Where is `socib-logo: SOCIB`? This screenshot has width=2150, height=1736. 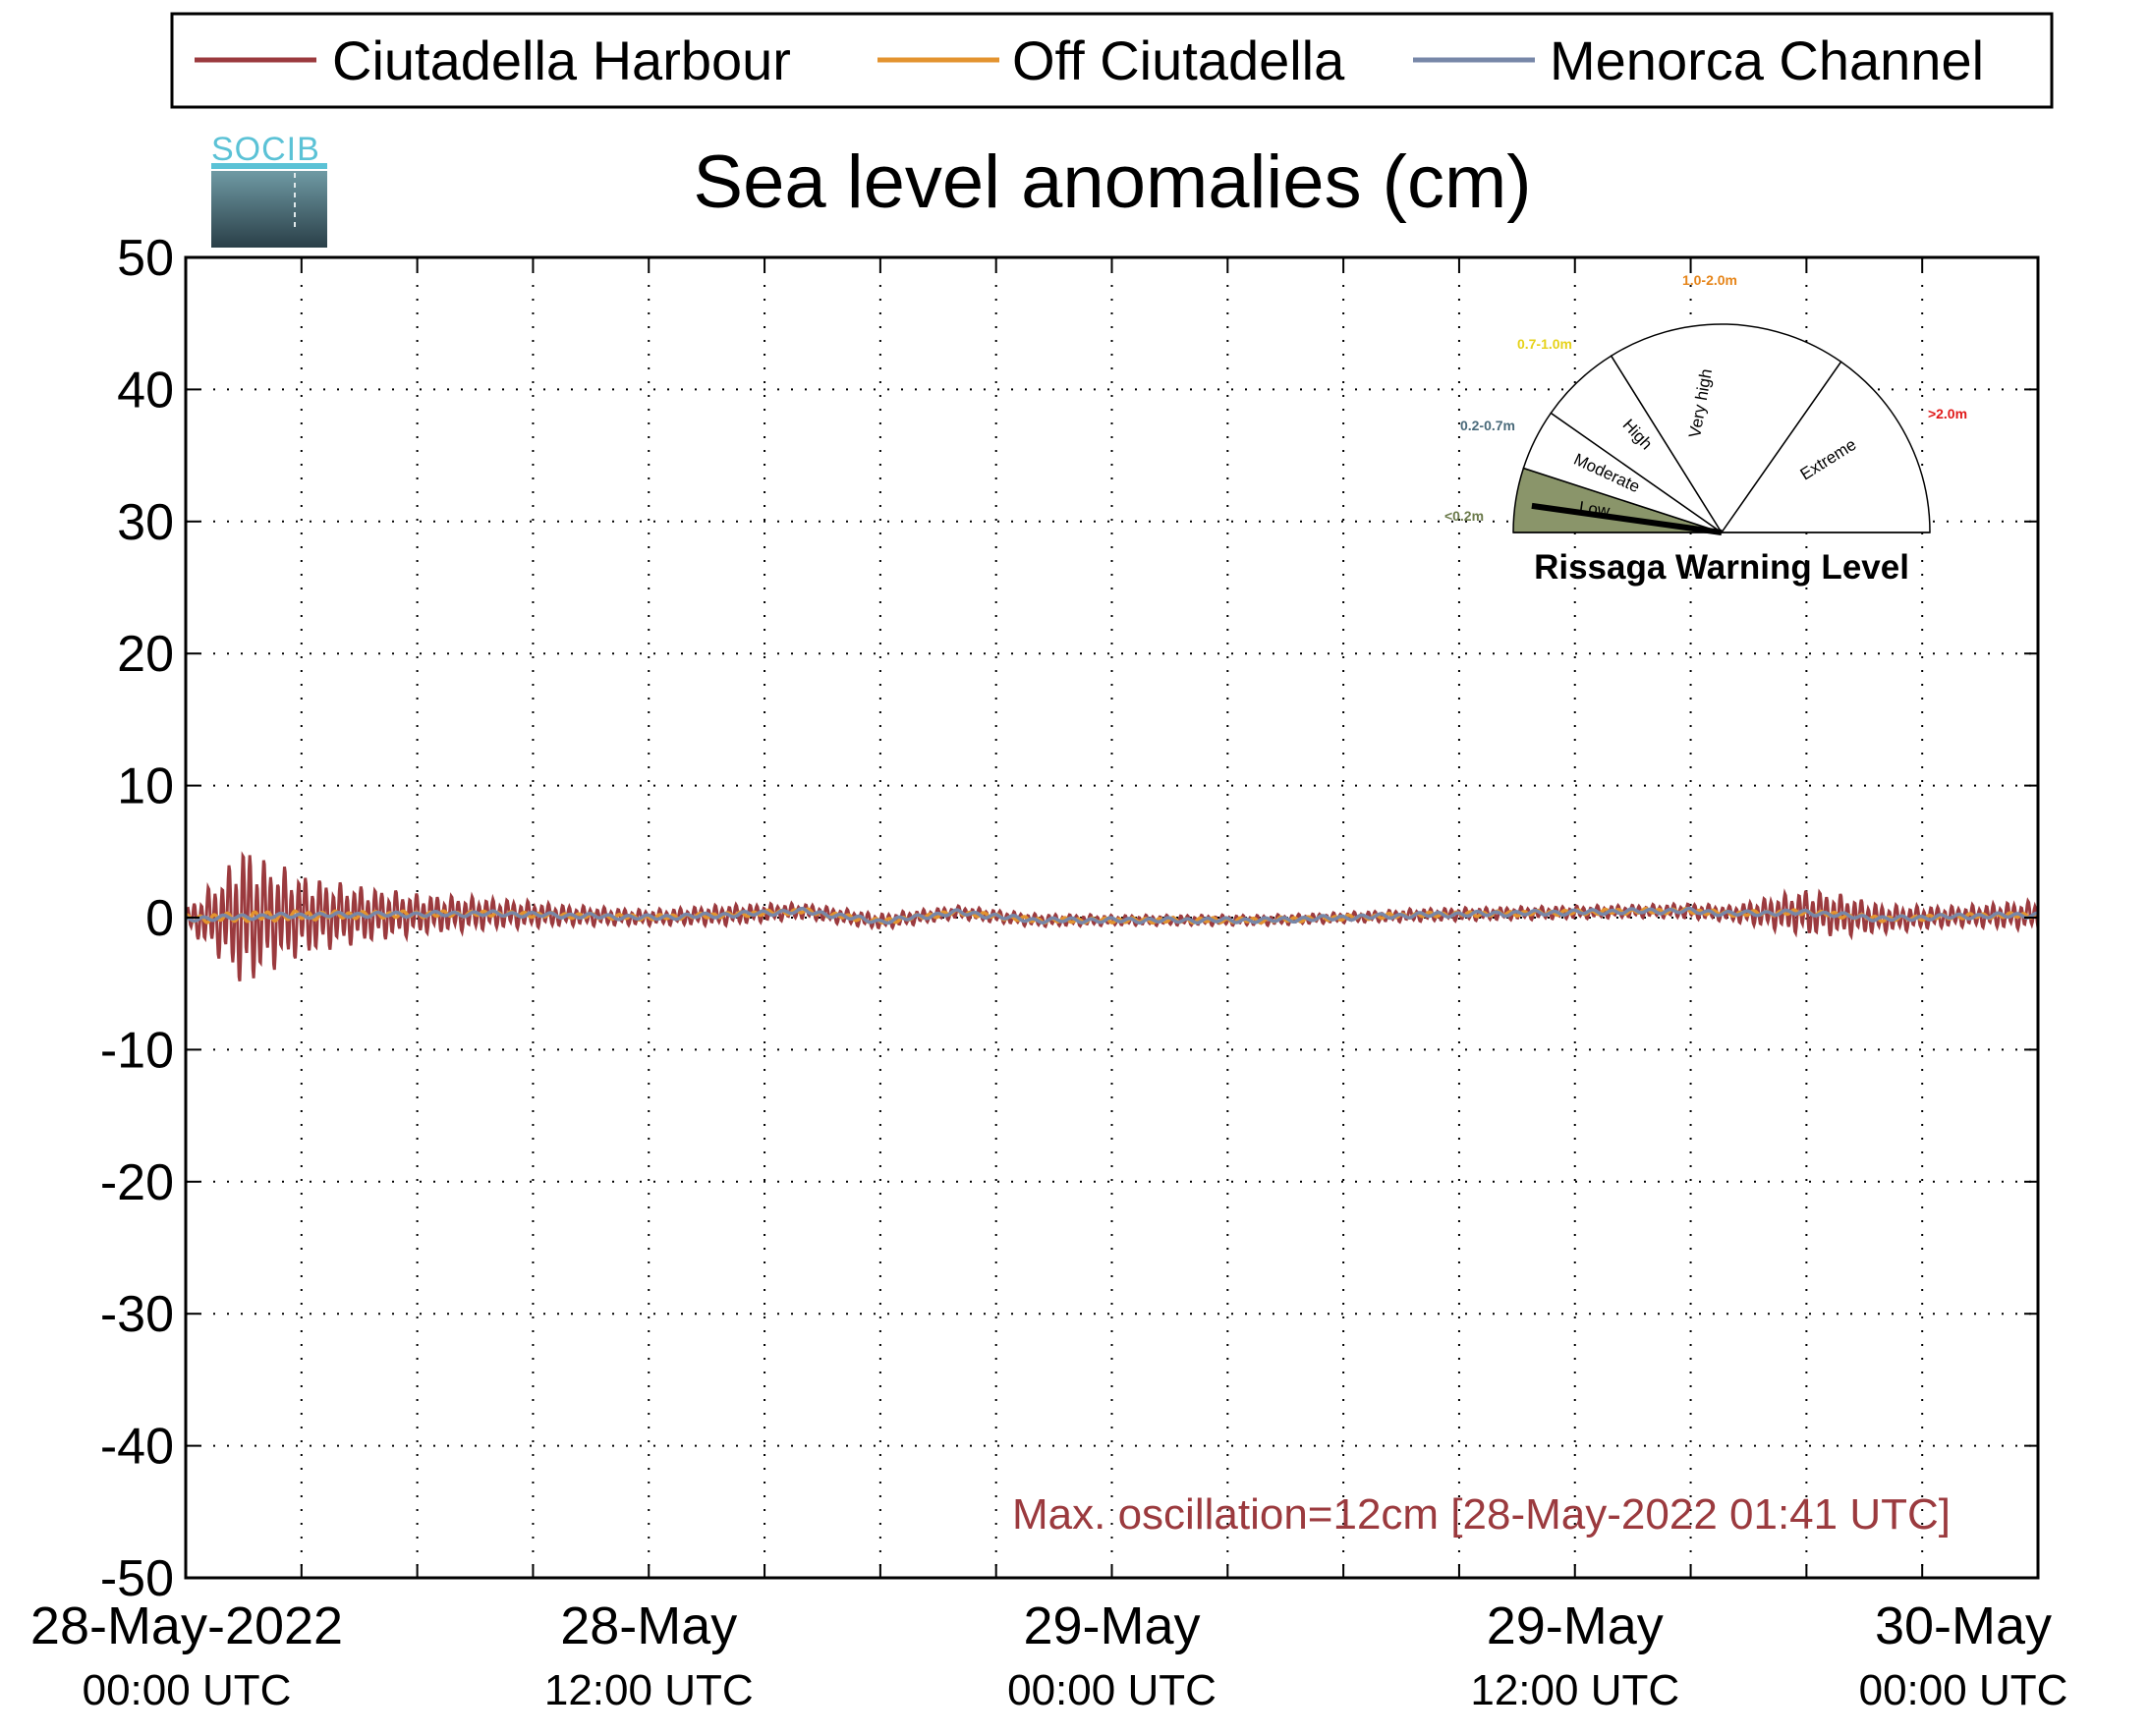 socib-logo: SOCIB is located at coordinates (269, 189).